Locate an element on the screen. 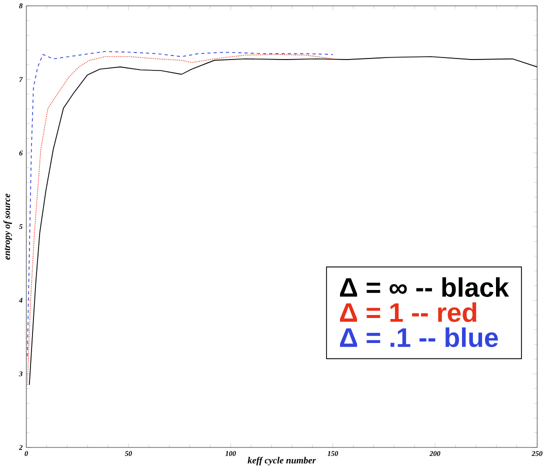  text: Δ = ∞ -- black is located at coordinates (425, 287).